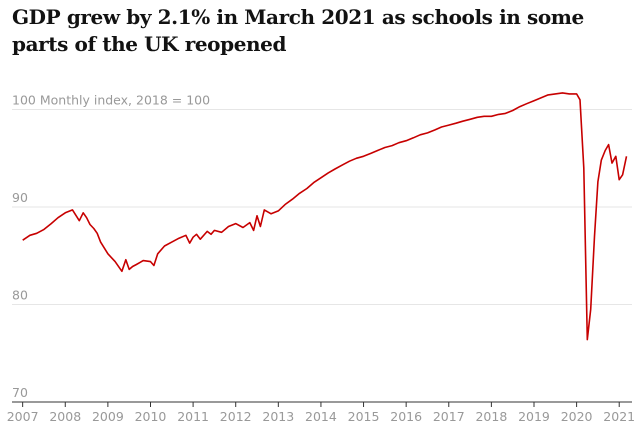  I want to click on x-tick-label-2010: 2010, so click(151, 416).